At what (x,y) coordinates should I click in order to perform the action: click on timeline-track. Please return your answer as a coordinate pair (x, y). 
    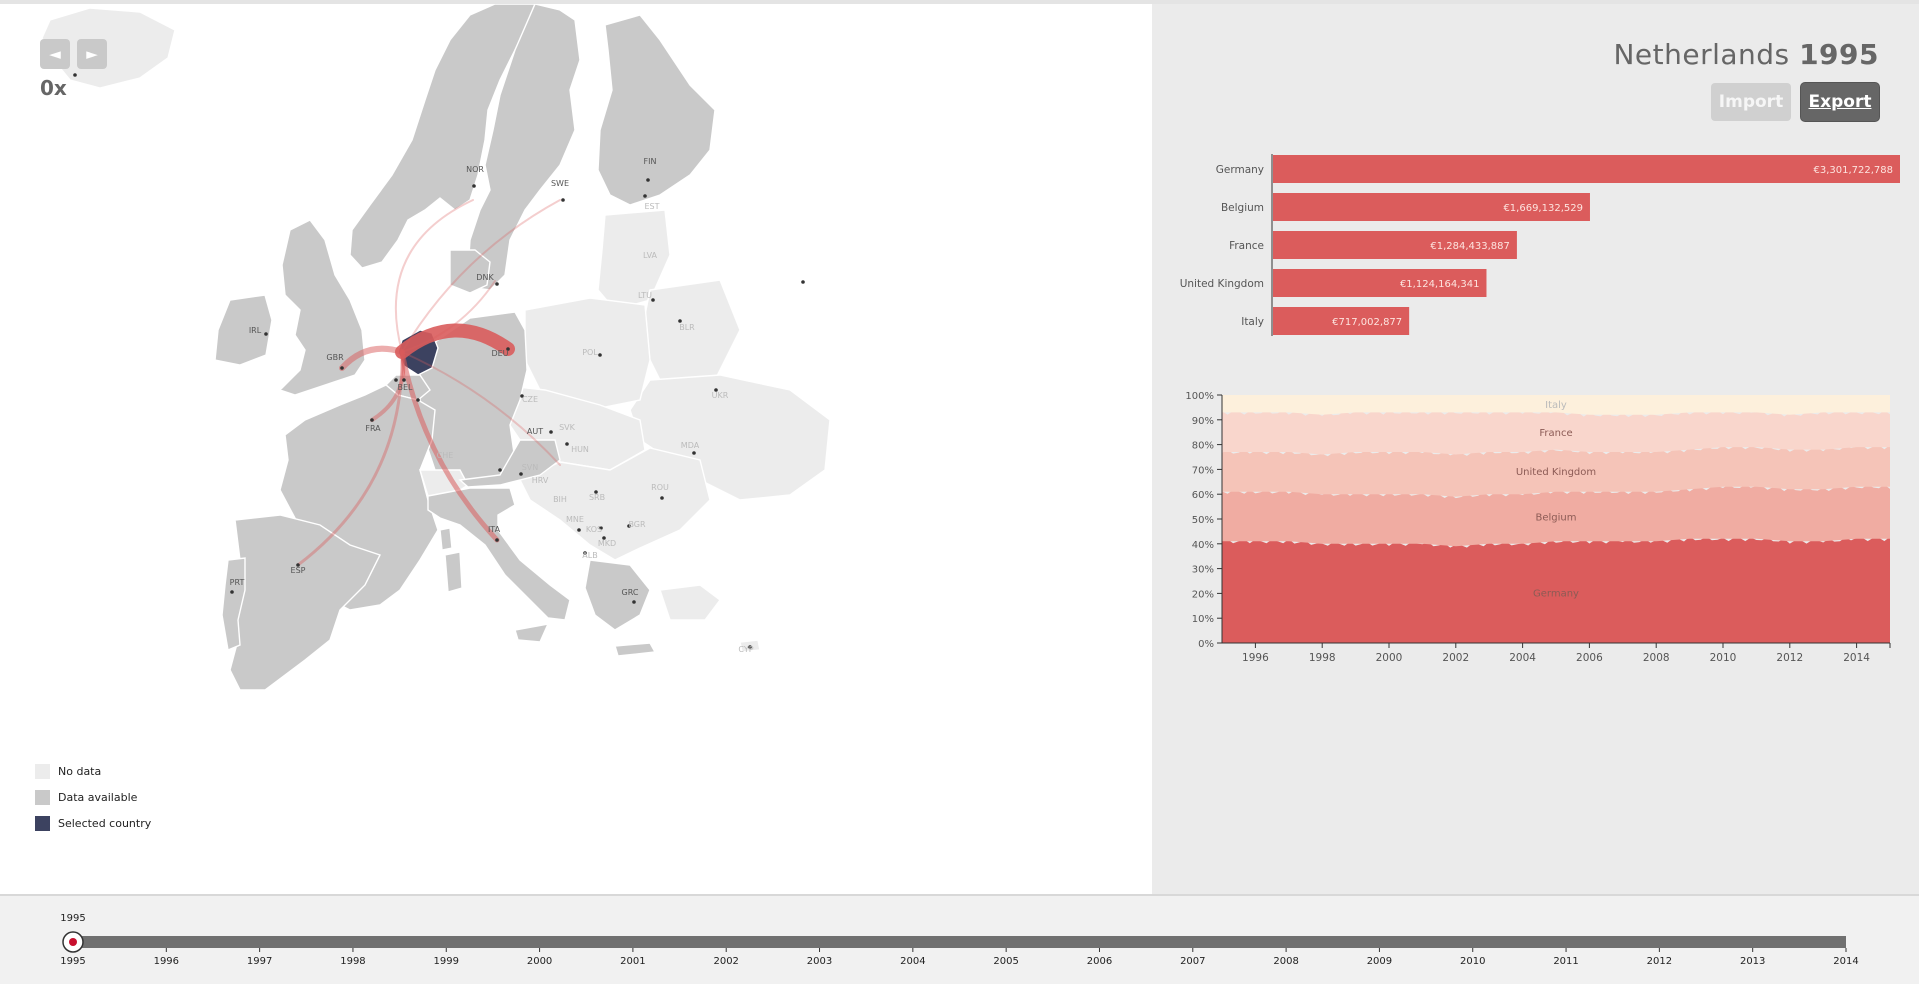
    Looking at the image, I should click on (959, 942).